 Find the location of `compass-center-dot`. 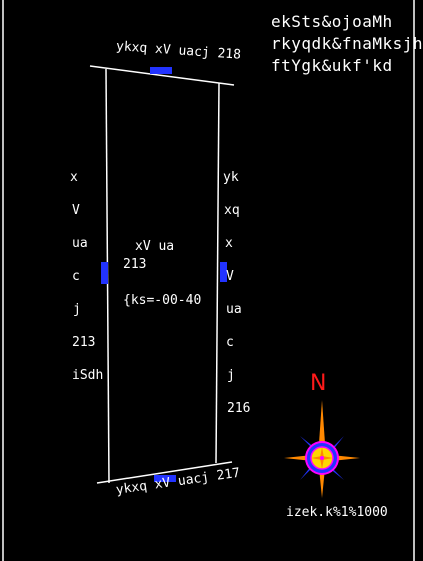

compass-center-dot is located at coordinates (322, 458).